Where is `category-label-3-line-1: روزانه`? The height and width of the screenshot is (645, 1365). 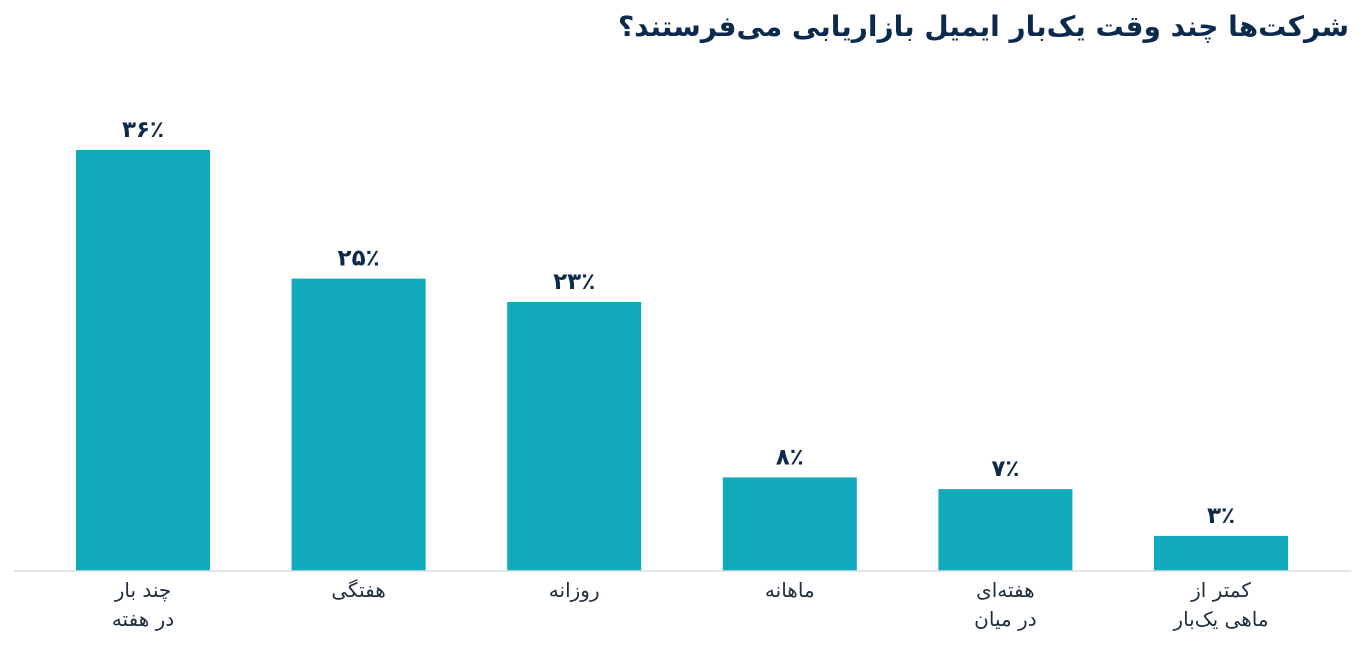 category-label-3-line-1: روزانه is located at coordinates (574, 590).